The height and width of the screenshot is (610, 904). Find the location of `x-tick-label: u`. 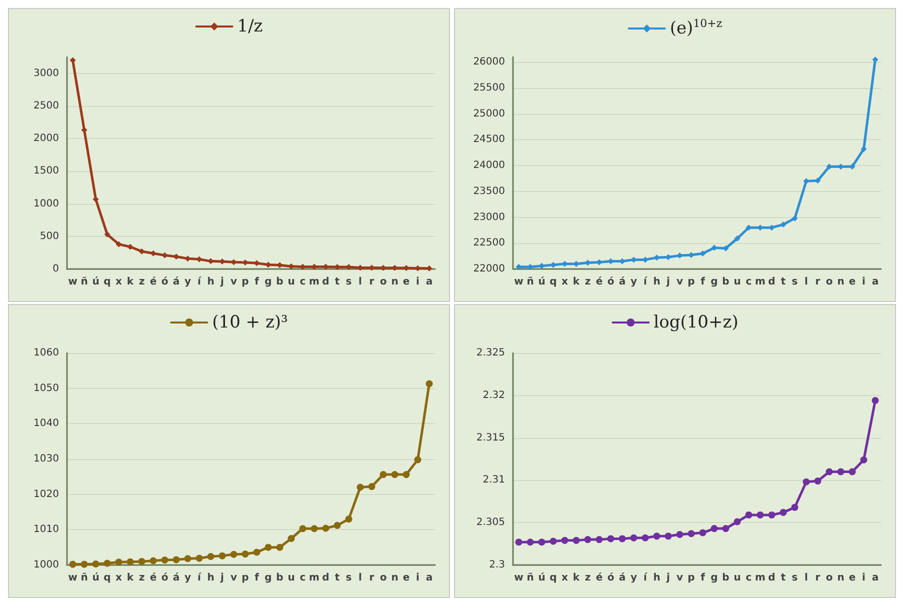

x-tick-label: u is located at coordinates (737, 578).